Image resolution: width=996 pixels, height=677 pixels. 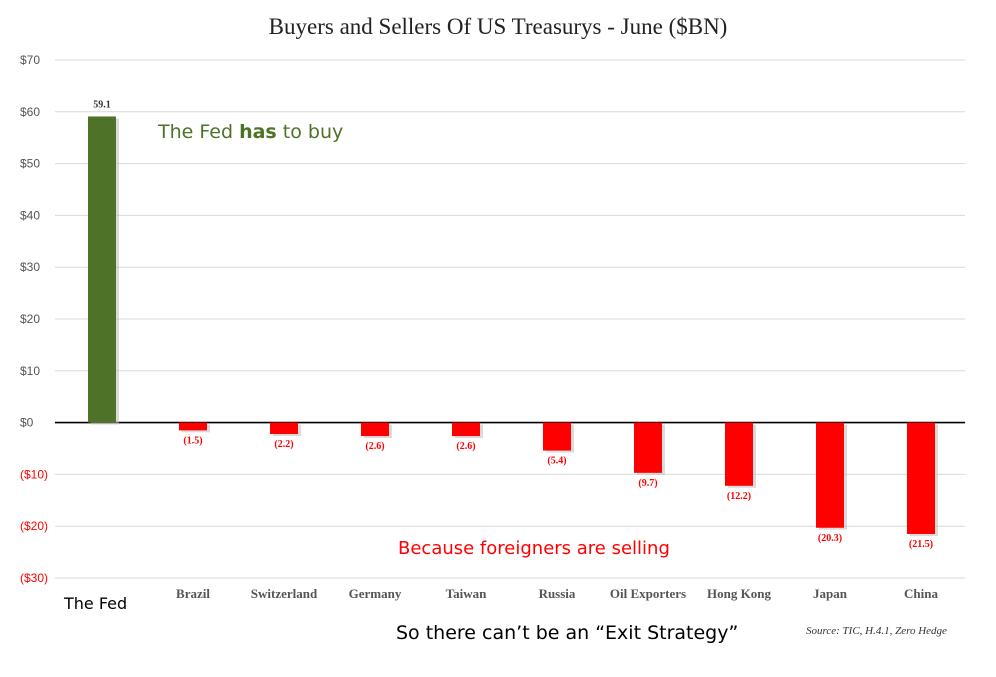 I want to click on data-label: (12.2), so click(x=739, y=496).